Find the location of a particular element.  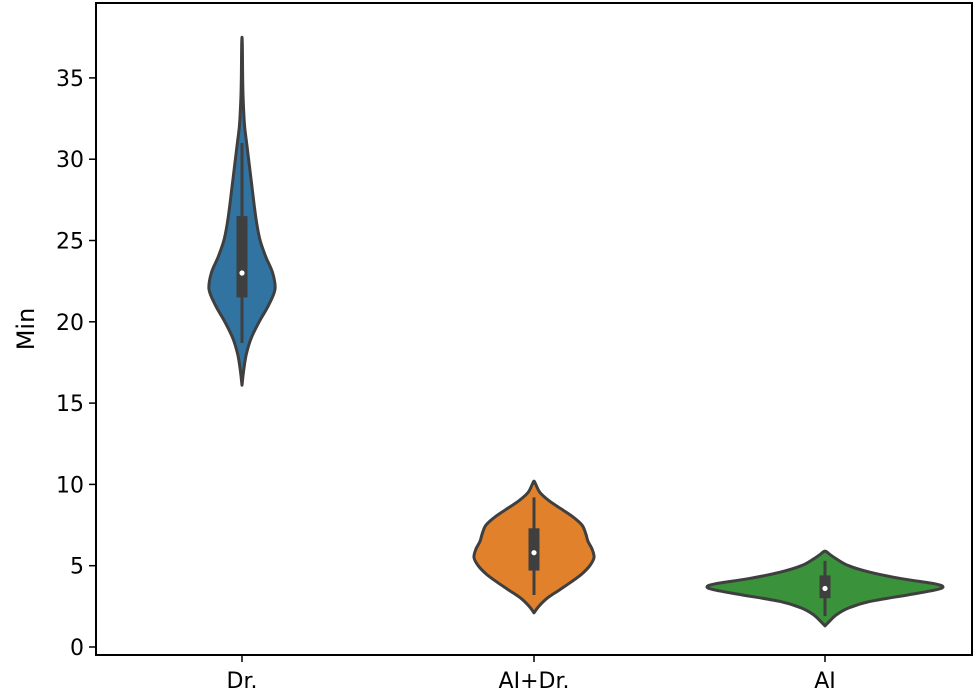

y-tick-label: 0 is located at coordinates (77, 648).